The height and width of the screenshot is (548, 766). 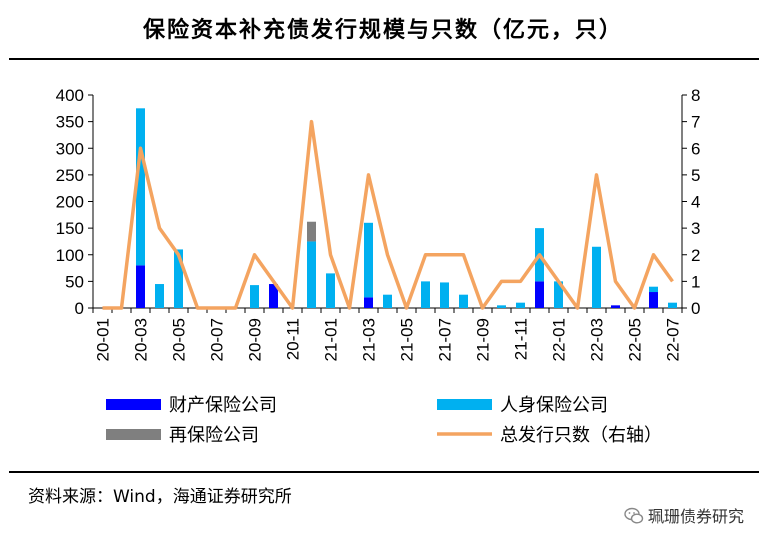 I want to click on x-tick-label: 20-07, so click(x=217, y=339).